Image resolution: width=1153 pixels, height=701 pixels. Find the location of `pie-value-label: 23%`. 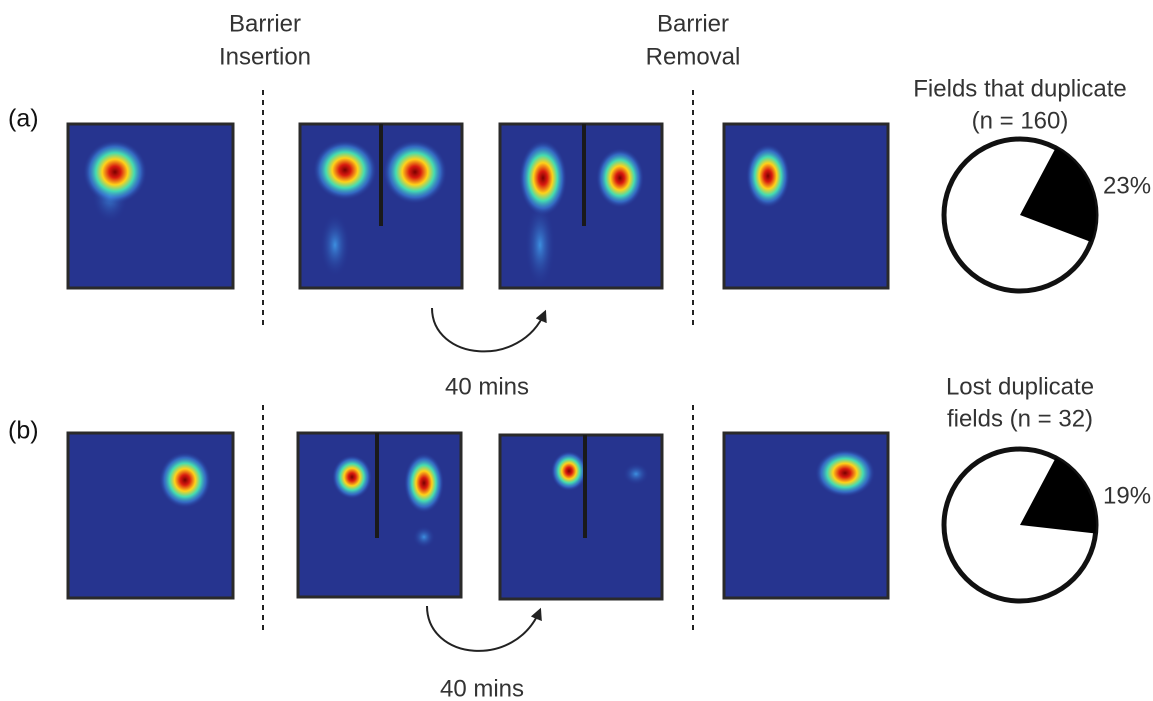

pie-value-label: 23% is located at coordinates (1127, 185).